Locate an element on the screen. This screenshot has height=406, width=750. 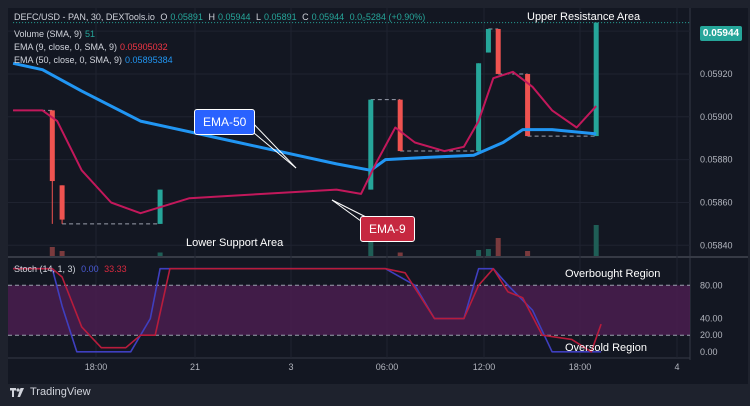
volume-value: 51 is located at coordinates (90, 34).